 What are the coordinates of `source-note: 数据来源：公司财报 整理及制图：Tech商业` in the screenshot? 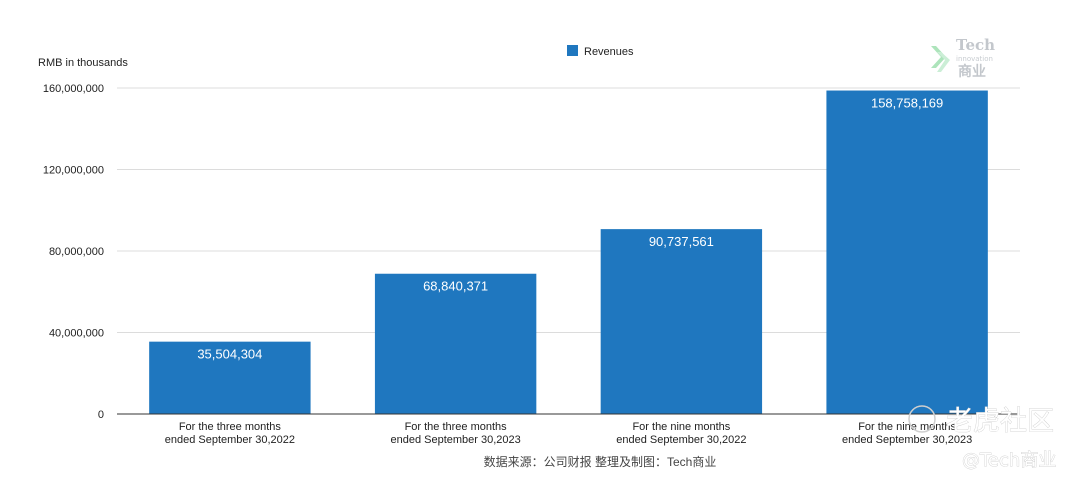 It's located at (600, 461).